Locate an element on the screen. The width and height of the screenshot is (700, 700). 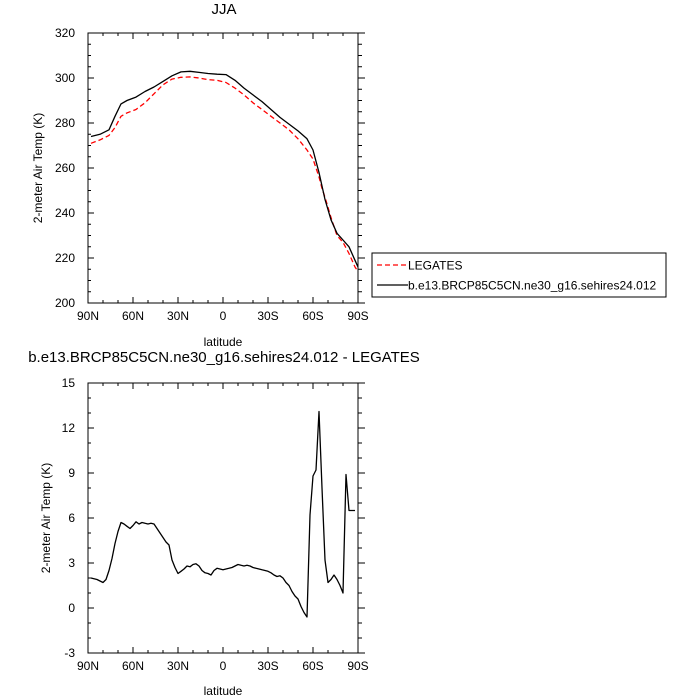
bottom-x-tick-label: 0 is located at coordinates (223, 666).